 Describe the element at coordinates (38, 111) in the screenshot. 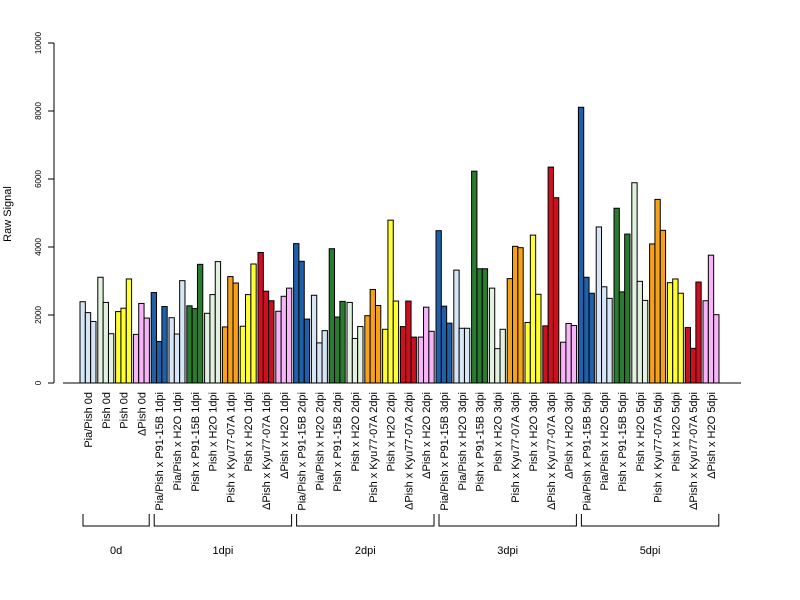

I see `y-tick-label: 8000` at that location.